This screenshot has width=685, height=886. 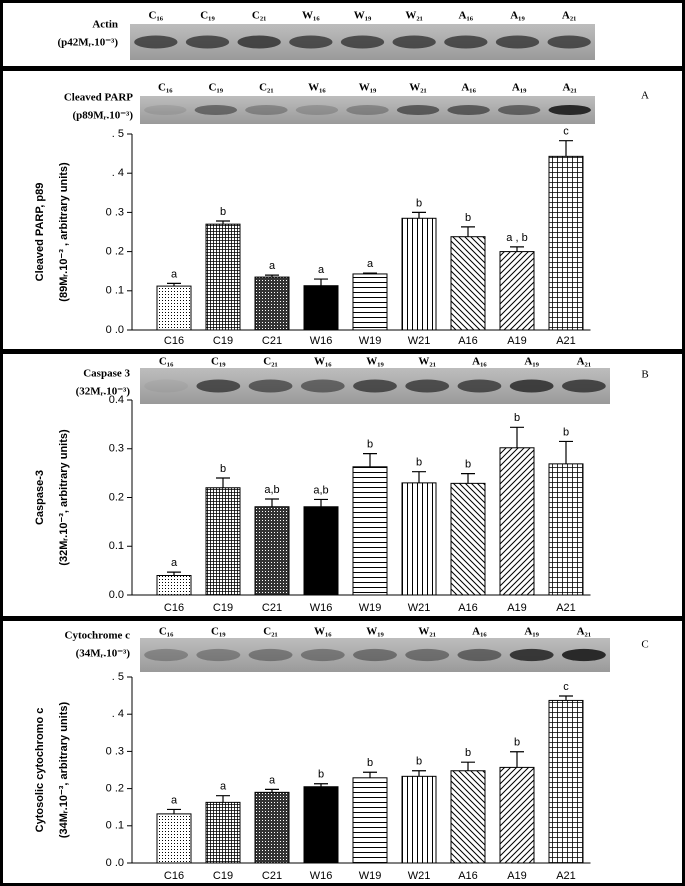 I want to click on blot-sublabel: (32Mᵣ.10⁻³), so click(x=103, y=392).